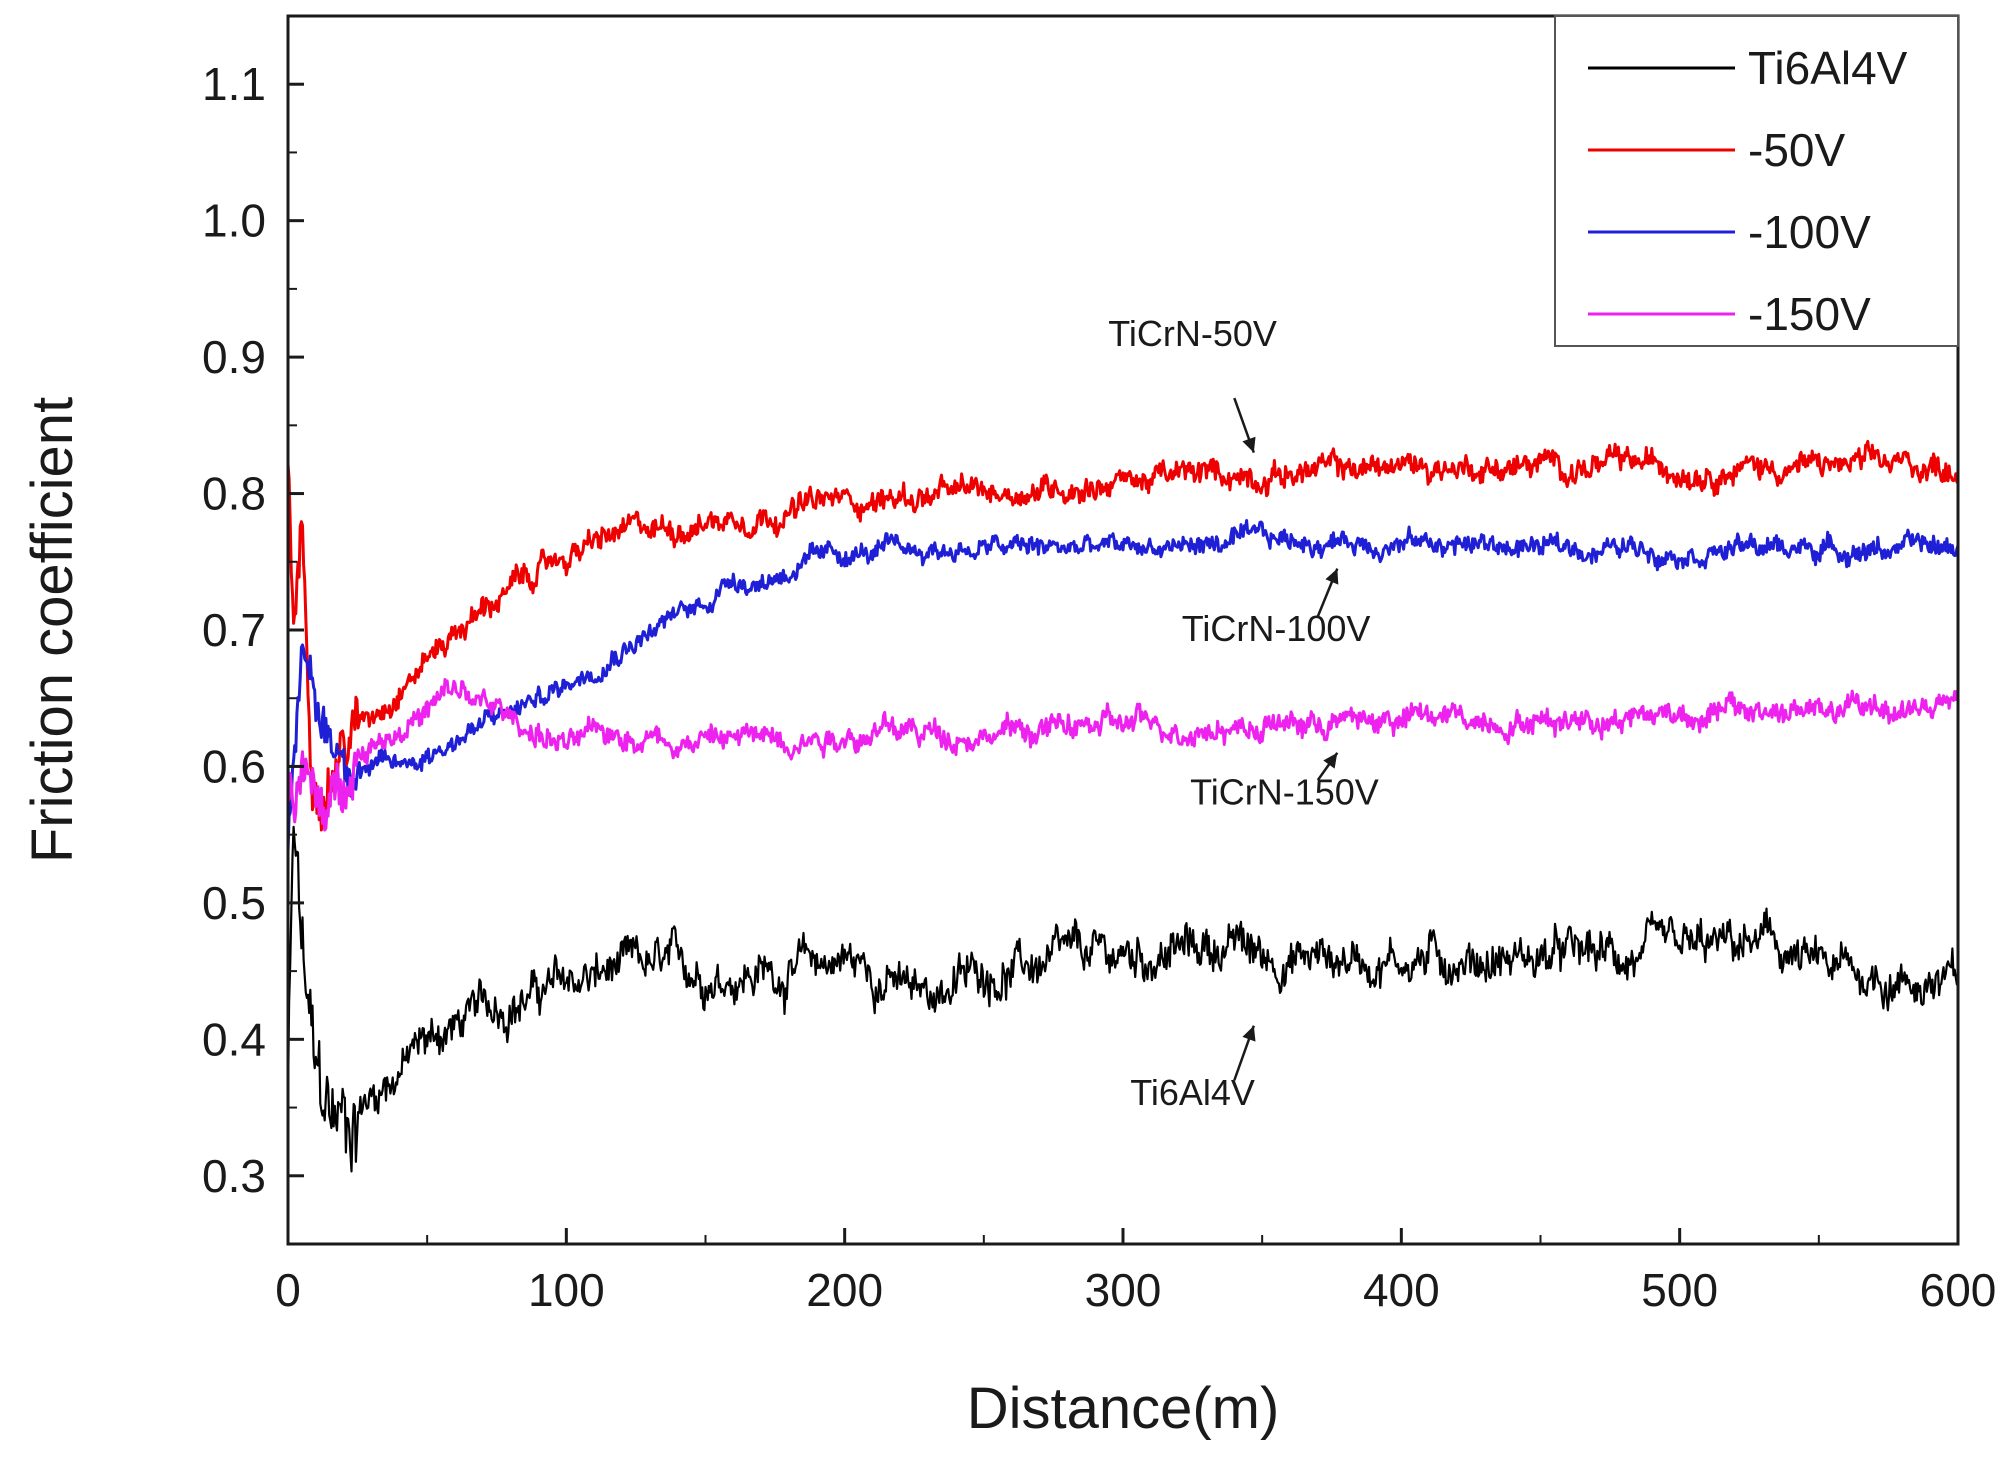 This screenshot has width=2012, height=1473. Describe the element at coordinates (1123, 1408) in the screenshot. I see `x-axis-title: Distance(m)` at that location.